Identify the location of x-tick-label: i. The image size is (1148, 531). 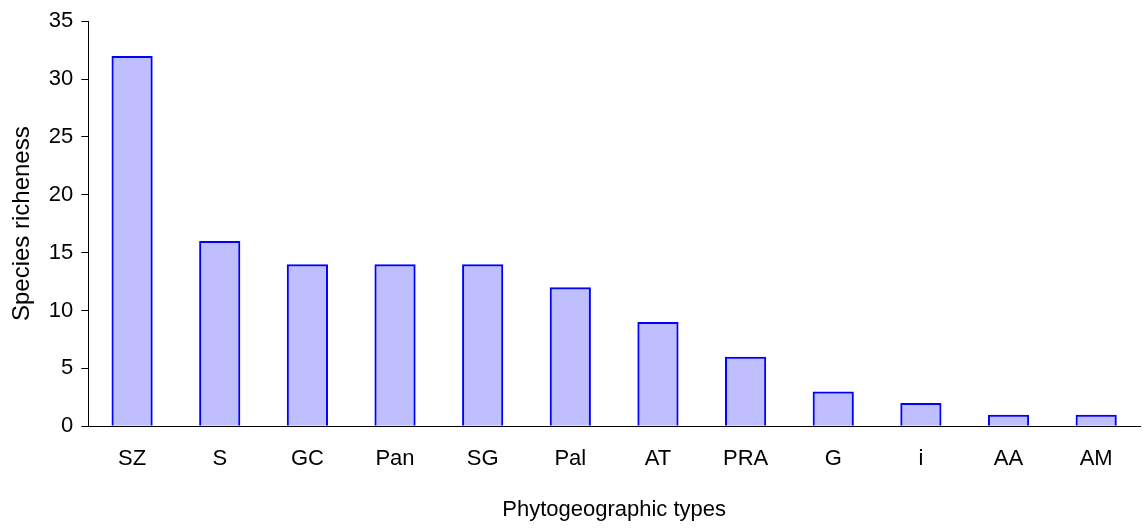
(921, 458).